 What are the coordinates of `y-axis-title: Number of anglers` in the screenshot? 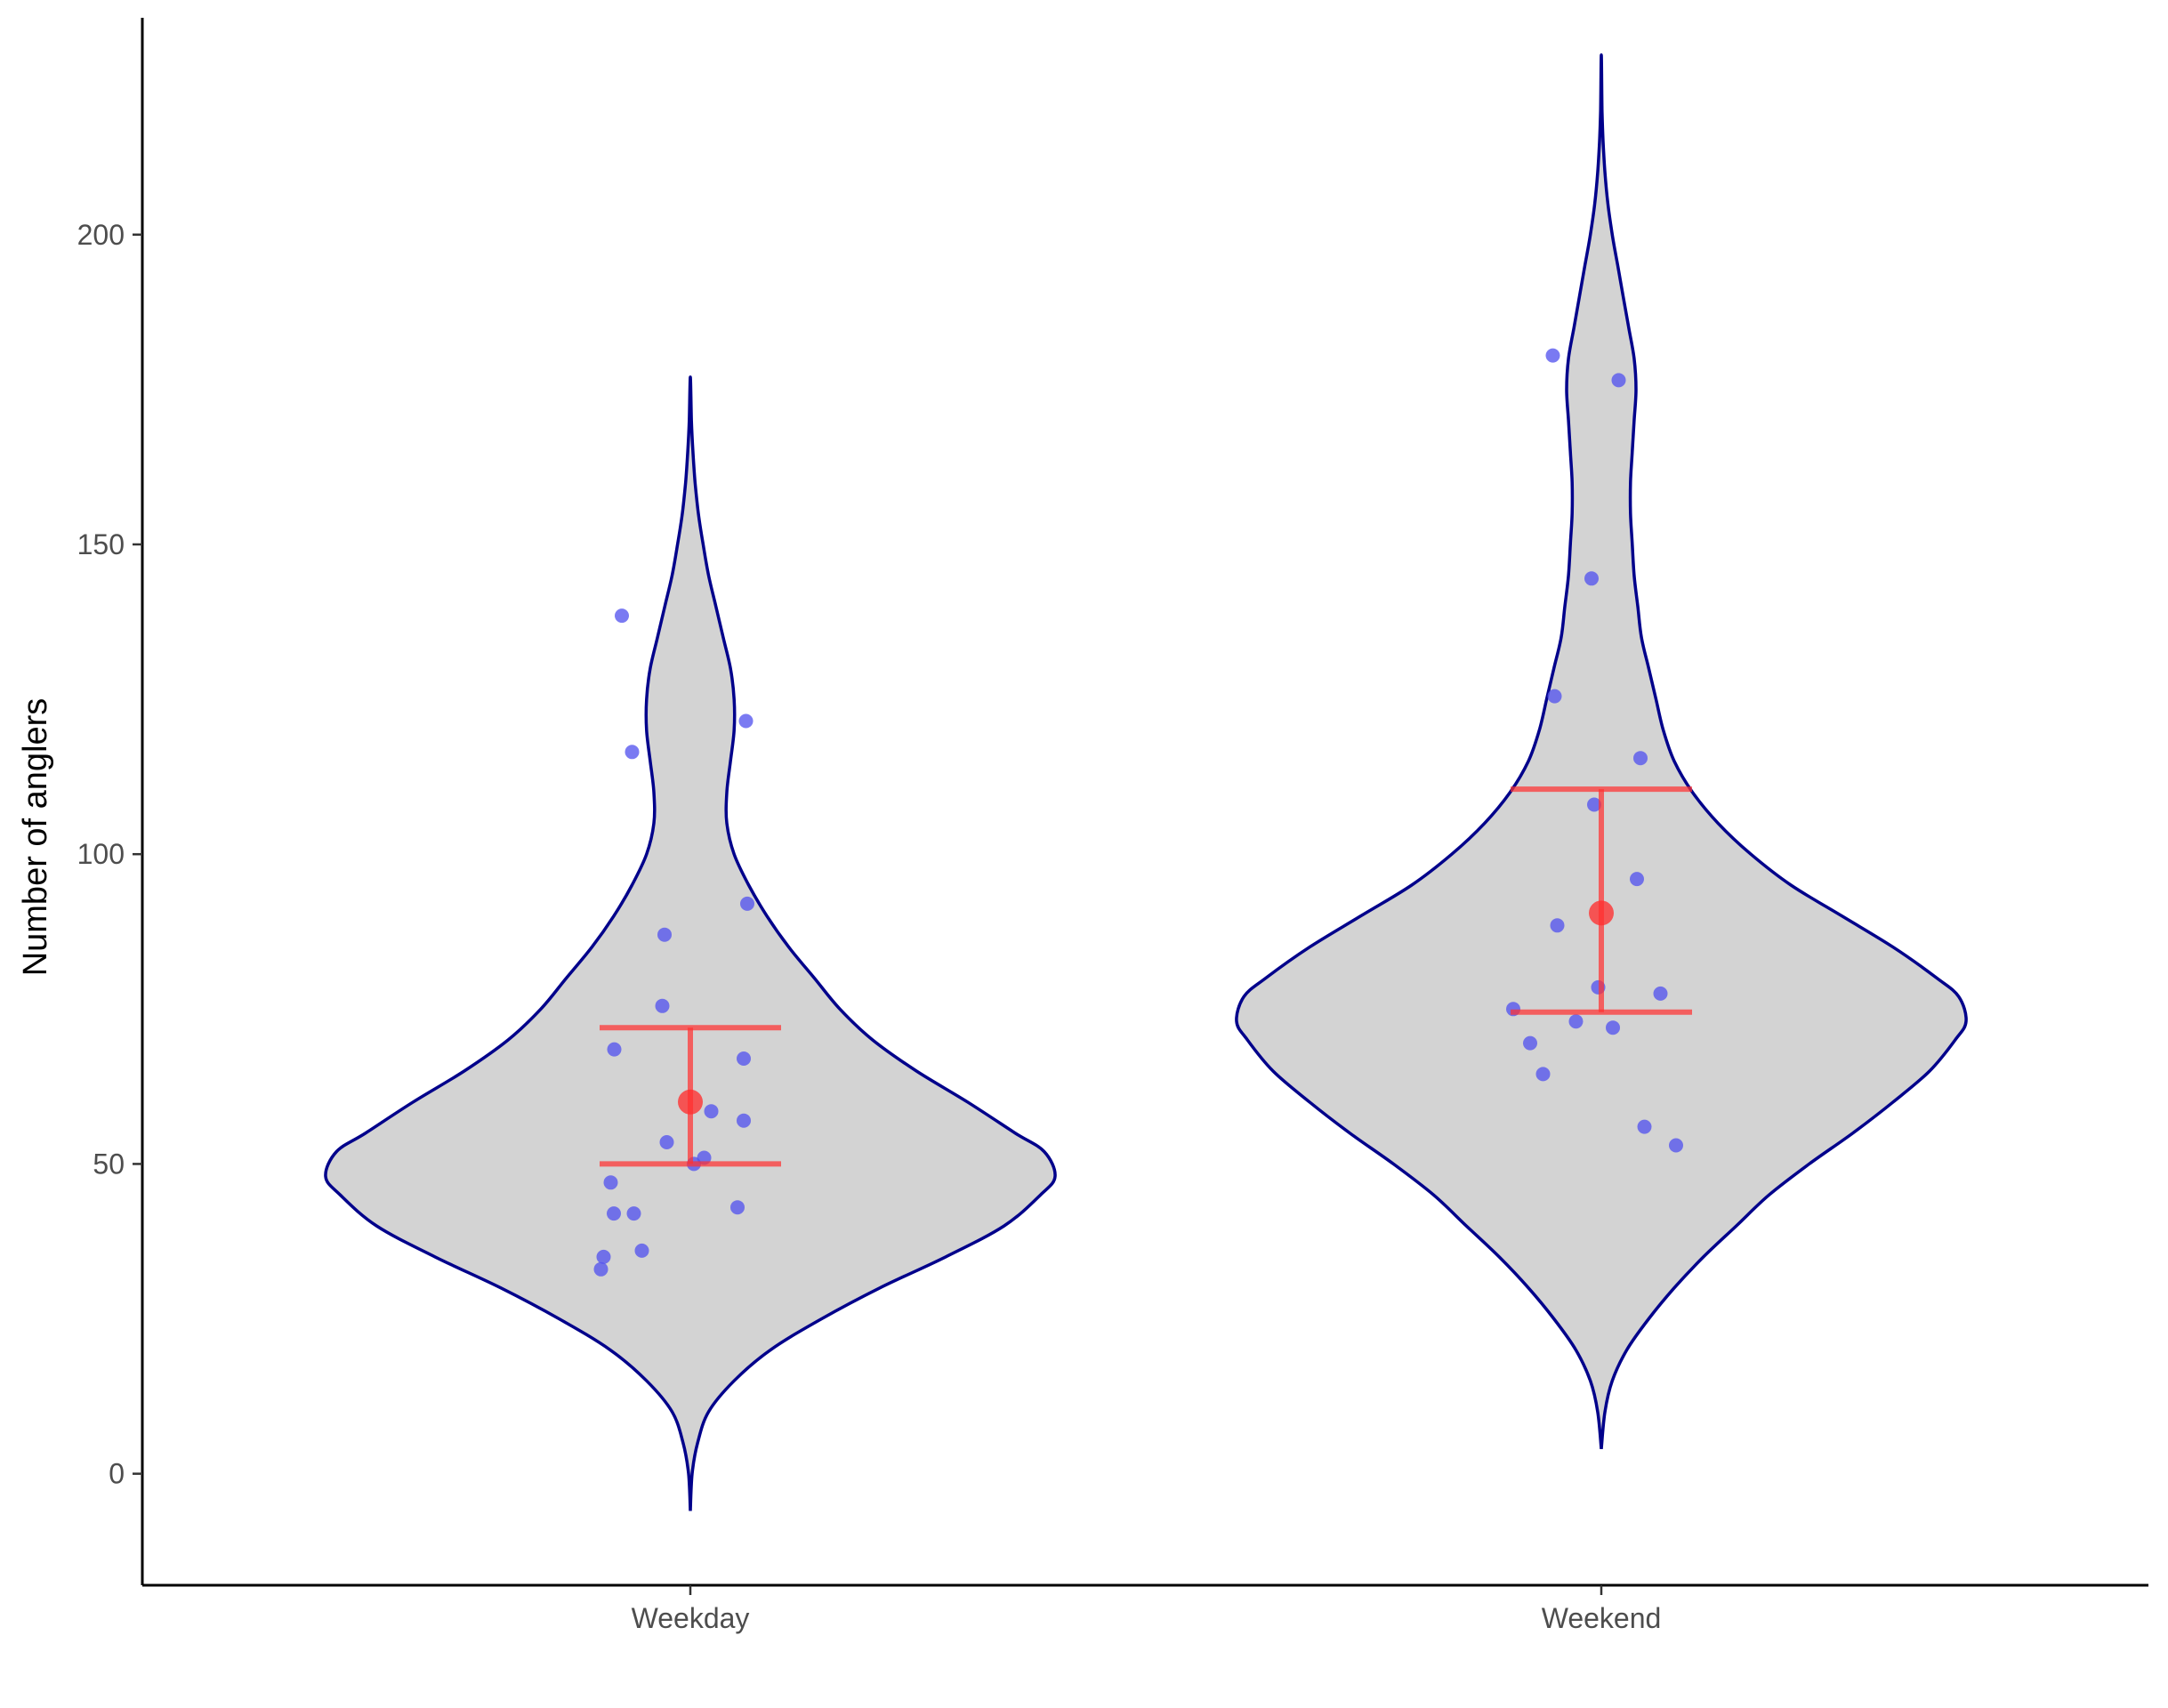 It's located at (36, 837).